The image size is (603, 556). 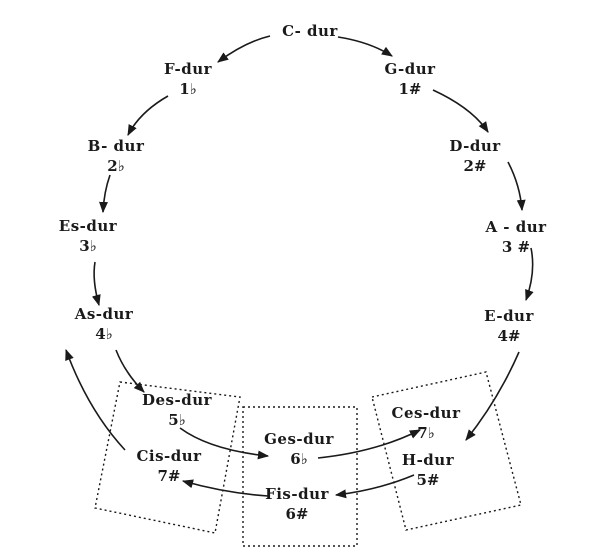 What do you see at coordinates (426, 413) in the screenshot?
I see `key-name: Ces-dur` at bounding box center [426, 413].